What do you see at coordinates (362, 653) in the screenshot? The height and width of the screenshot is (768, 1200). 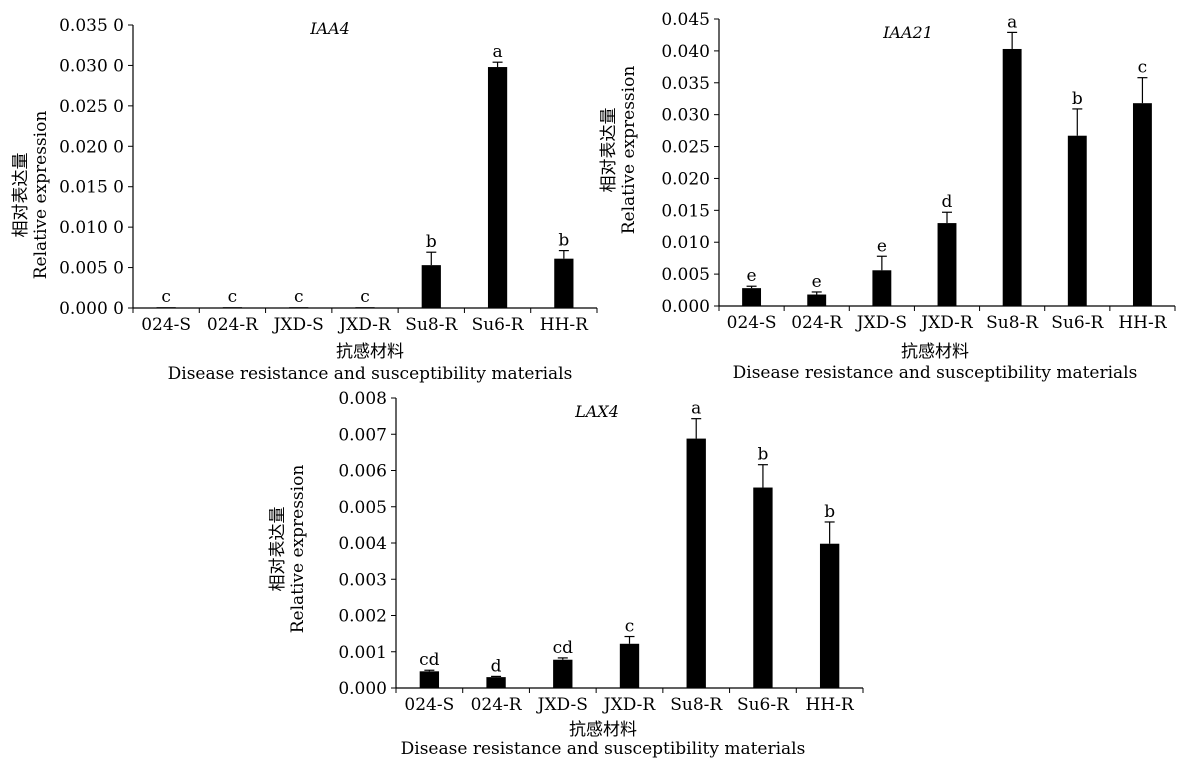 I see `y-tick-label: 0.001` at bounding box center [362, 653].